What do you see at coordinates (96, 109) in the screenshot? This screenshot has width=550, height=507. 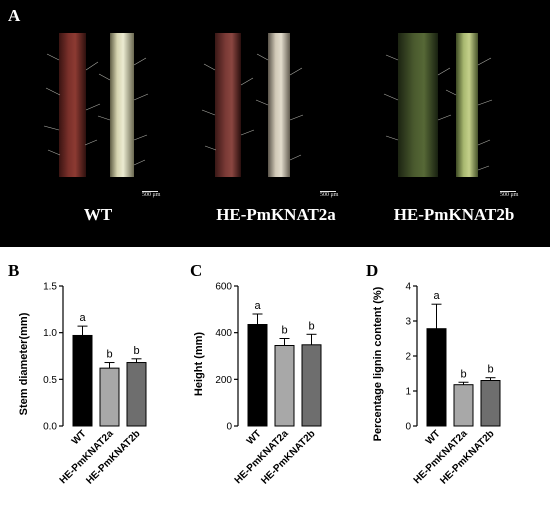 I see `wt-hairs` at bounding box center [96, 109].